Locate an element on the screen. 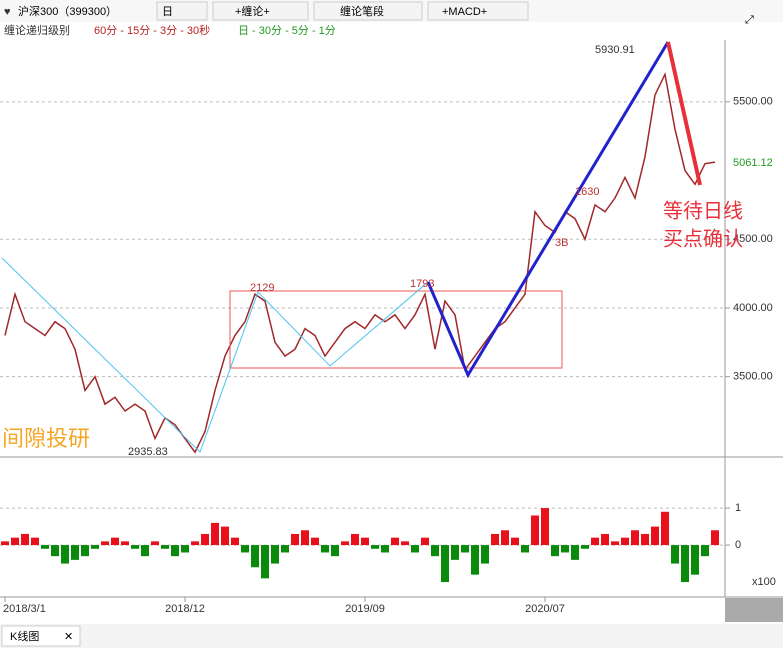 This screenshot has width=783, height=653. chan: +缠论+ is located at coordinates (252, 11).